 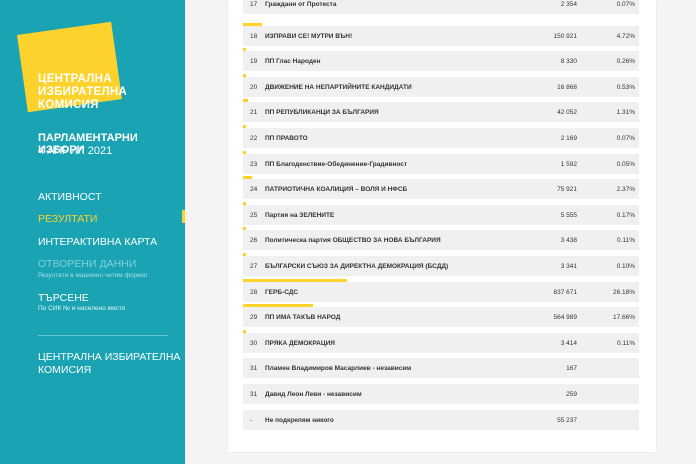 What do you see at coordinates (441, 317) in the screenshot?
I see `table-row: 29 ПП ИМА ТАКЪВ НАРОД 564 989 17.66%` at bounding box center [441, 317].